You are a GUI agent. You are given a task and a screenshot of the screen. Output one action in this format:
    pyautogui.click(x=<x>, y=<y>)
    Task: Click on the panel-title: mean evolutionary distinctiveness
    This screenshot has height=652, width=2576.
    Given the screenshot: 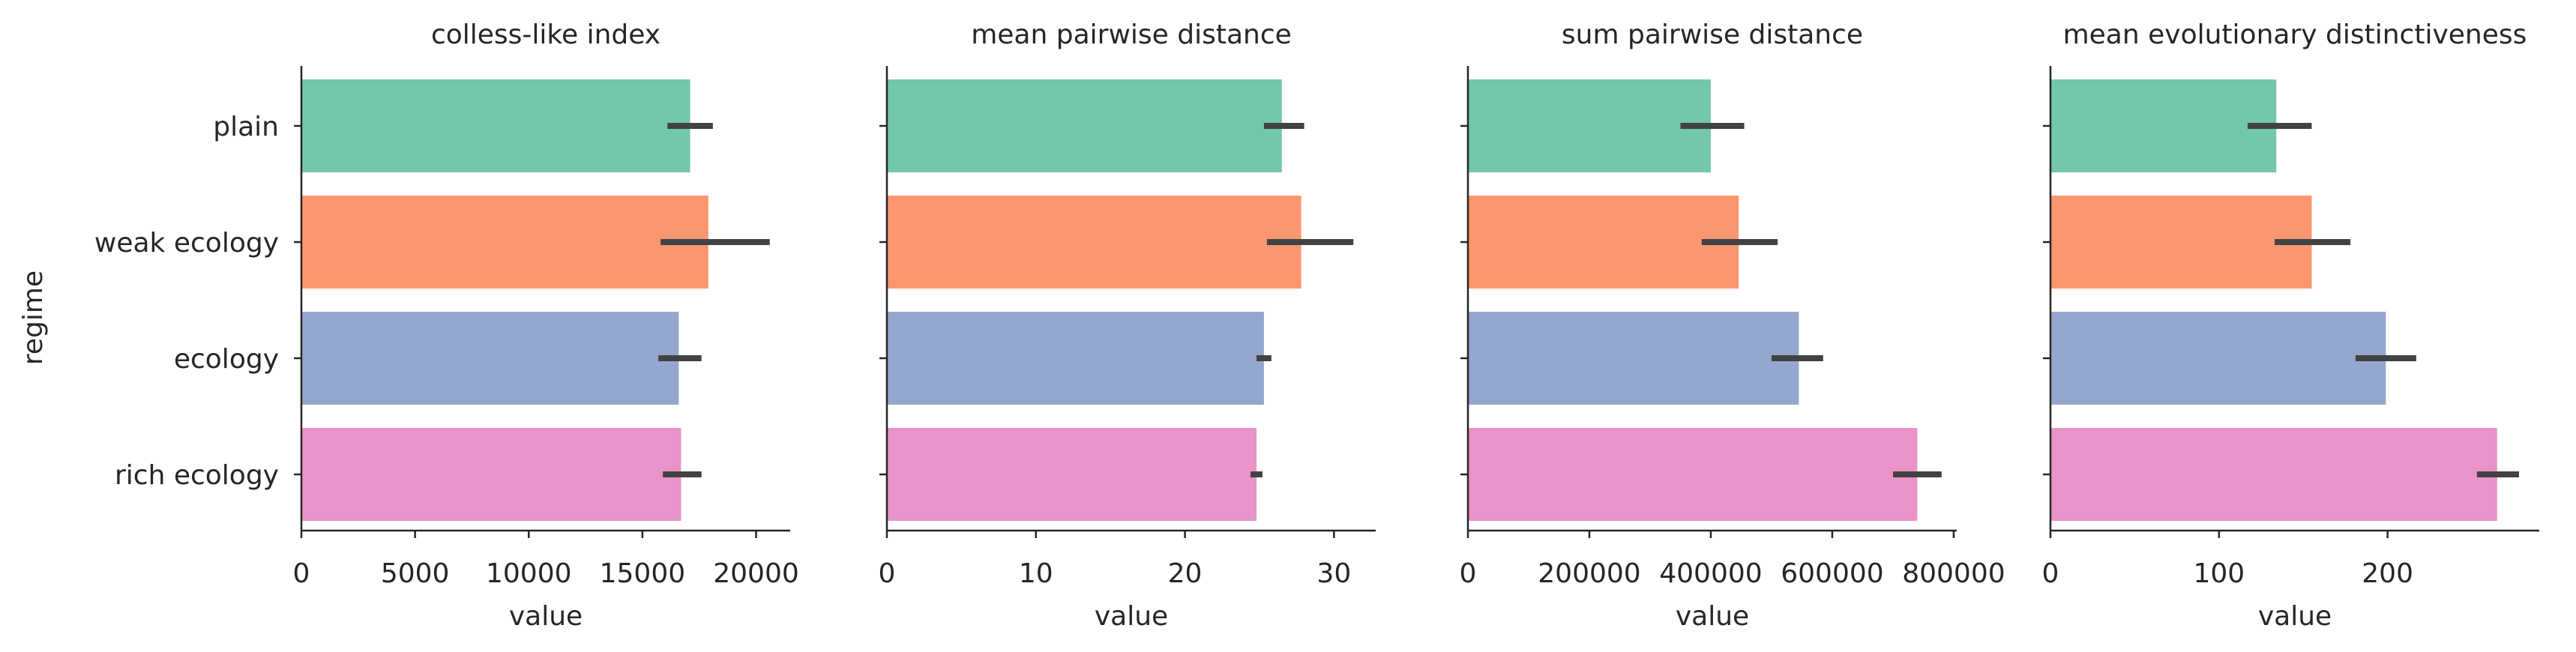 What is the action you would take?
    pyautogui.click(x=2295, y=34)
    